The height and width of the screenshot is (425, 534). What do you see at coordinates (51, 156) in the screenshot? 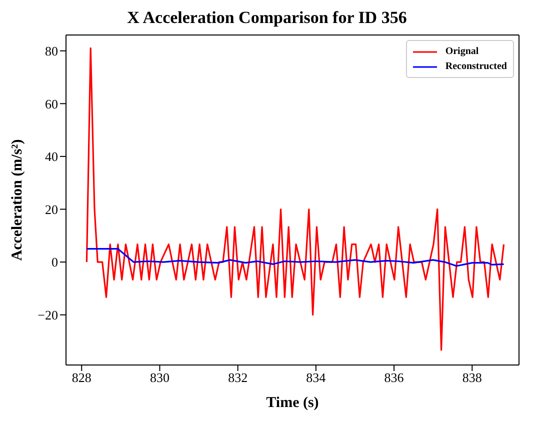
I see `y-tick-label: 40` at bounding box center [51, 156].